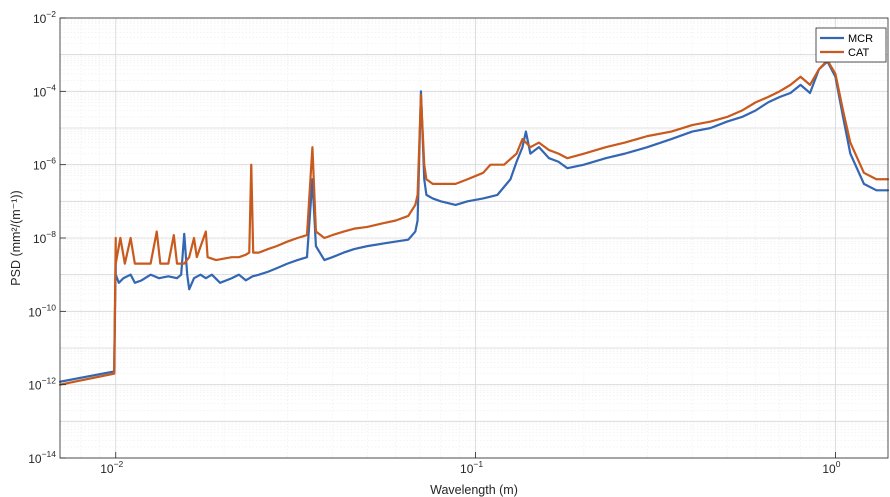 This screenshot has width=890, height=497. I want to click on legend-label-cat: CAT, so click(858, 53).